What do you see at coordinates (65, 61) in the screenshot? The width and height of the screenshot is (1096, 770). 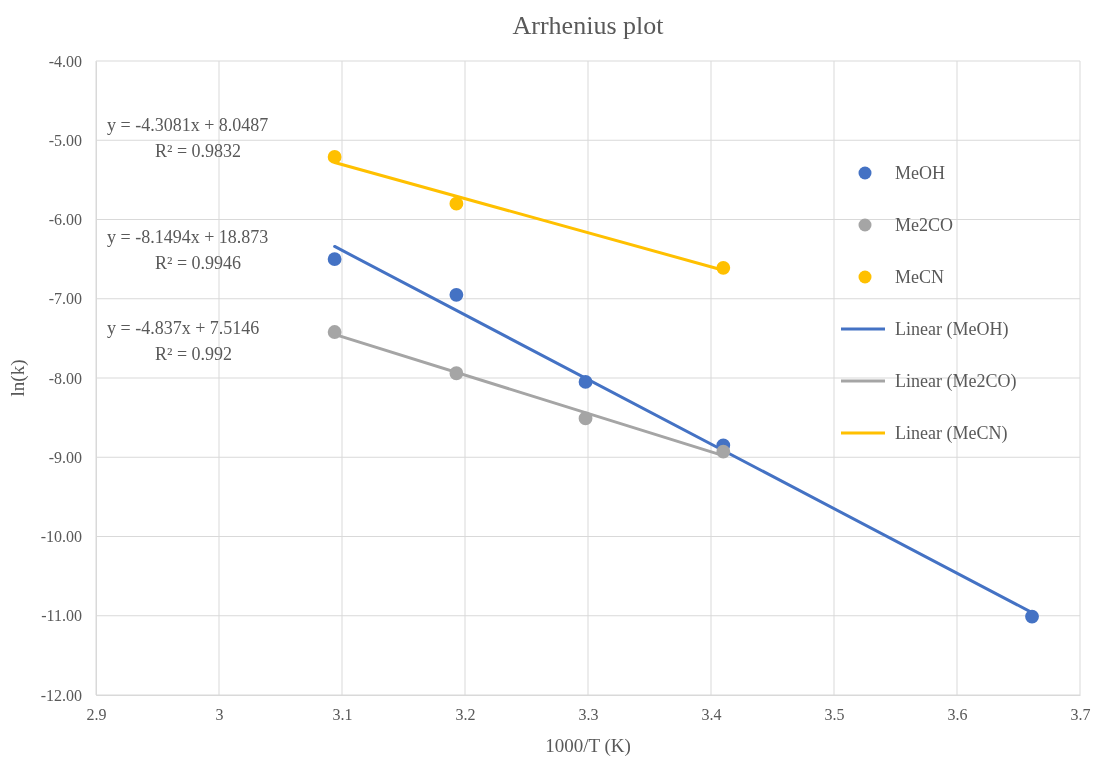 I see `y-tick-label: -4.00` at bounding box center [65, 61].